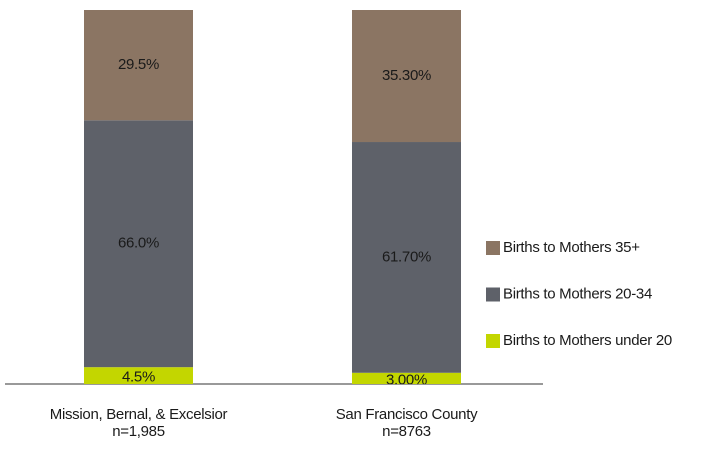 The height and width of the screenshot is (451, 726). I want to click on x-tick-label: San Francisco County, so click(407, 414).